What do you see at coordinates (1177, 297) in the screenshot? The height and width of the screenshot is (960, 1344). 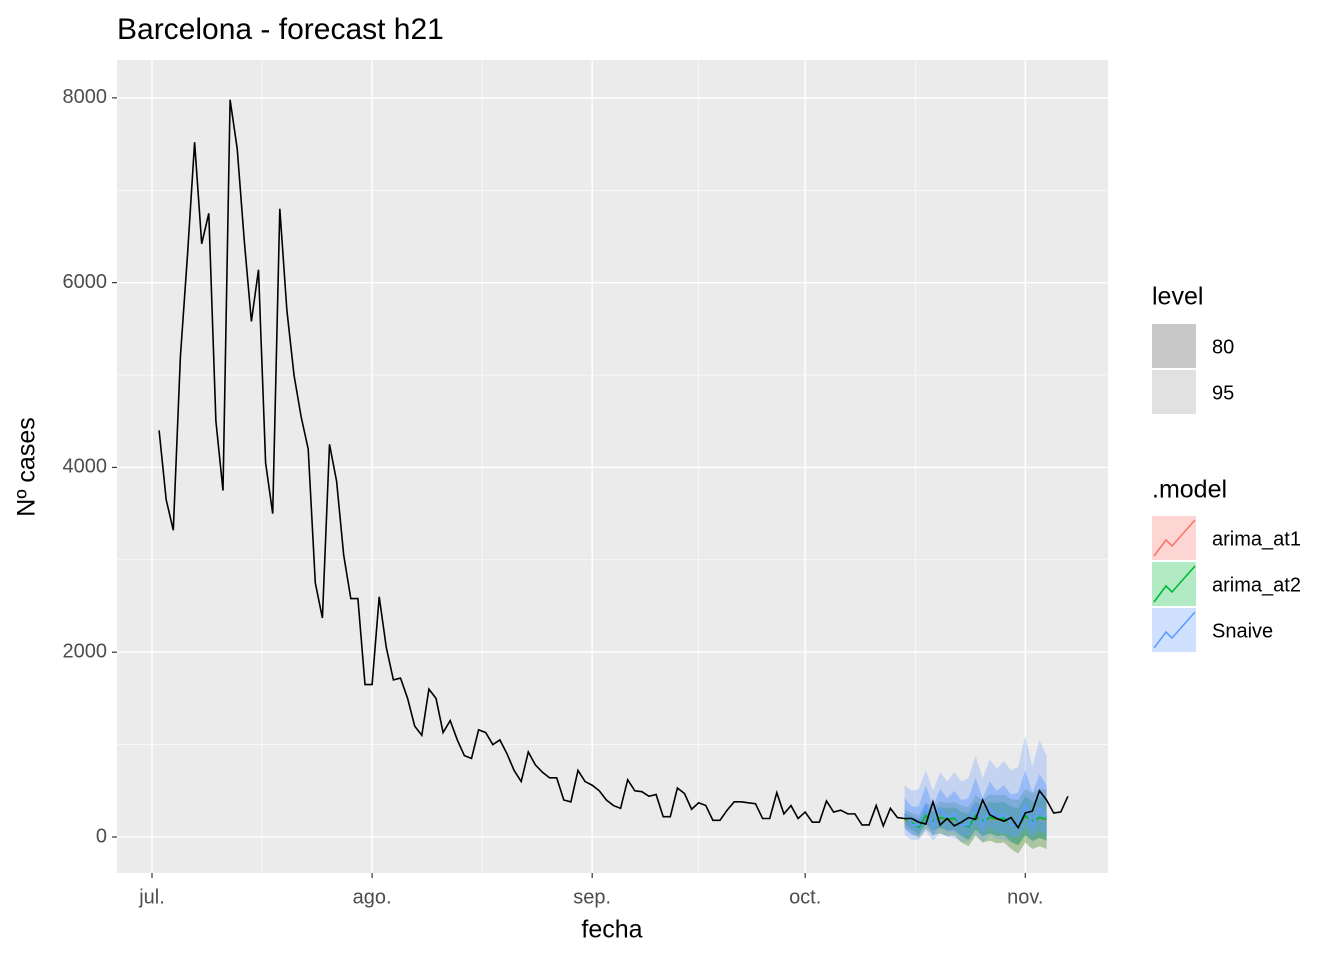 I see `legend-title: level` at bounding box center [1177, 297].